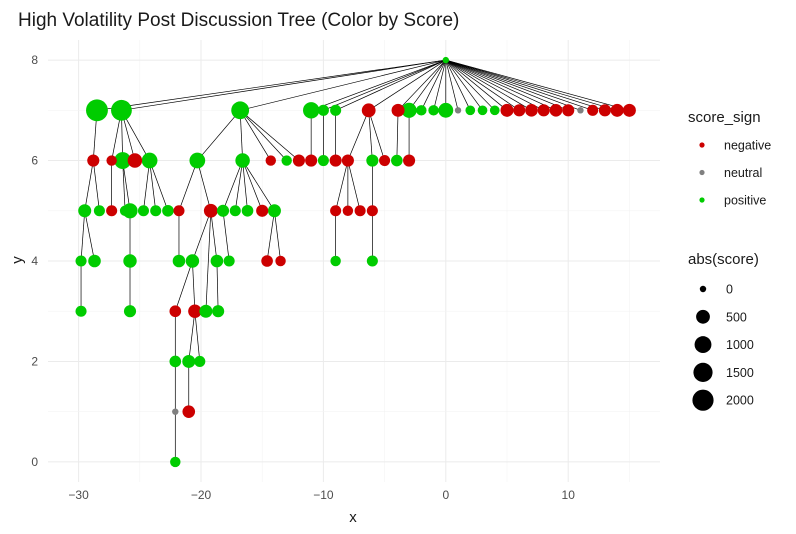 This screenshot has height=534, width=796. What do you see at coordinates (736, 317) in the screenshot?
I see `legend-size-label: 500` at bounding box center [736, 317].